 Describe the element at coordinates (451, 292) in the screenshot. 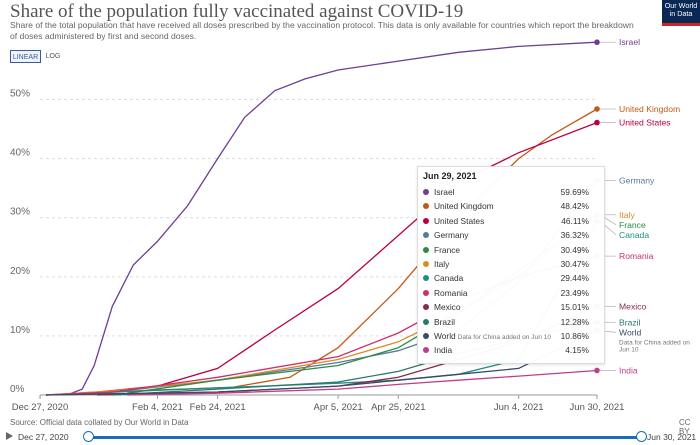

I see `tooltip-country-name: Romania` at that location.